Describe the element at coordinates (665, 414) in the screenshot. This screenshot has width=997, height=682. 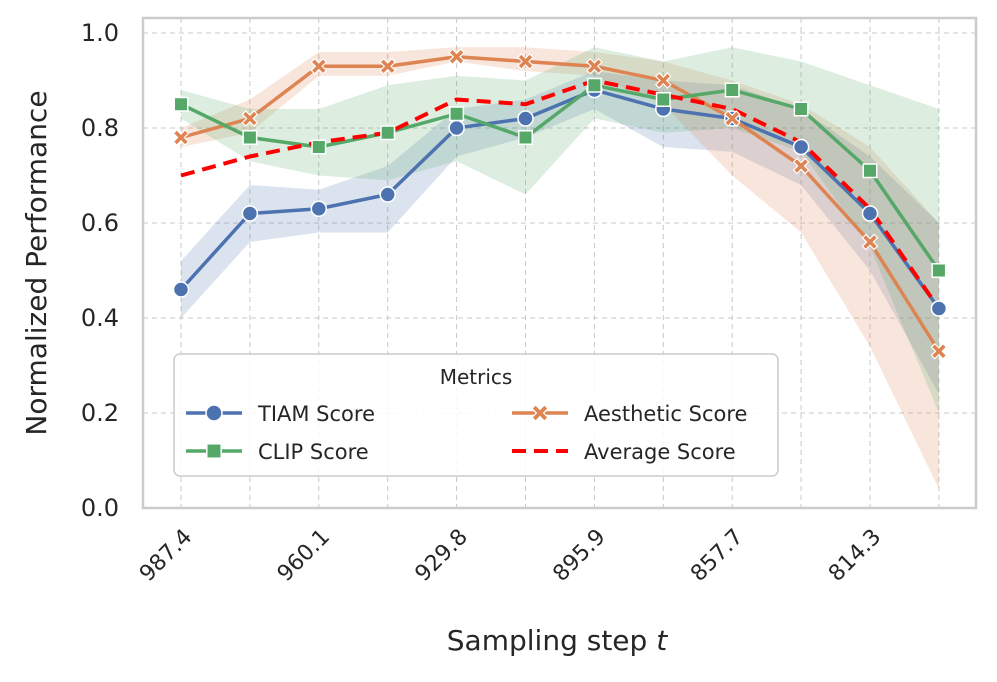
I see `legend-label: Aesthetic Score` at that location.